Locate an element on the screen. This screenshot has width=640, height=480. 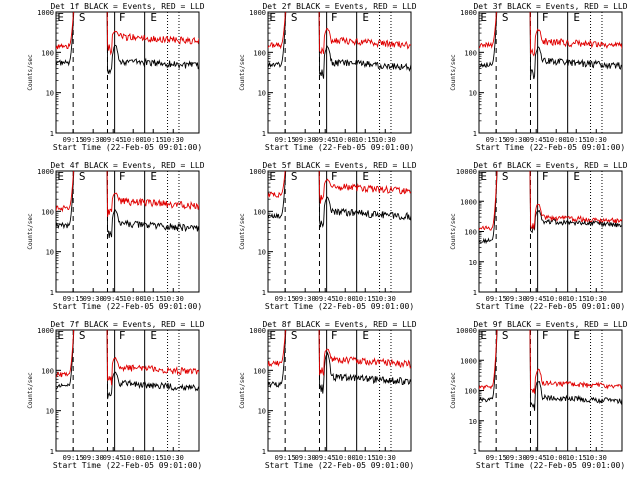
y-tick-label: 10000 is located at coordinates (466, 331).